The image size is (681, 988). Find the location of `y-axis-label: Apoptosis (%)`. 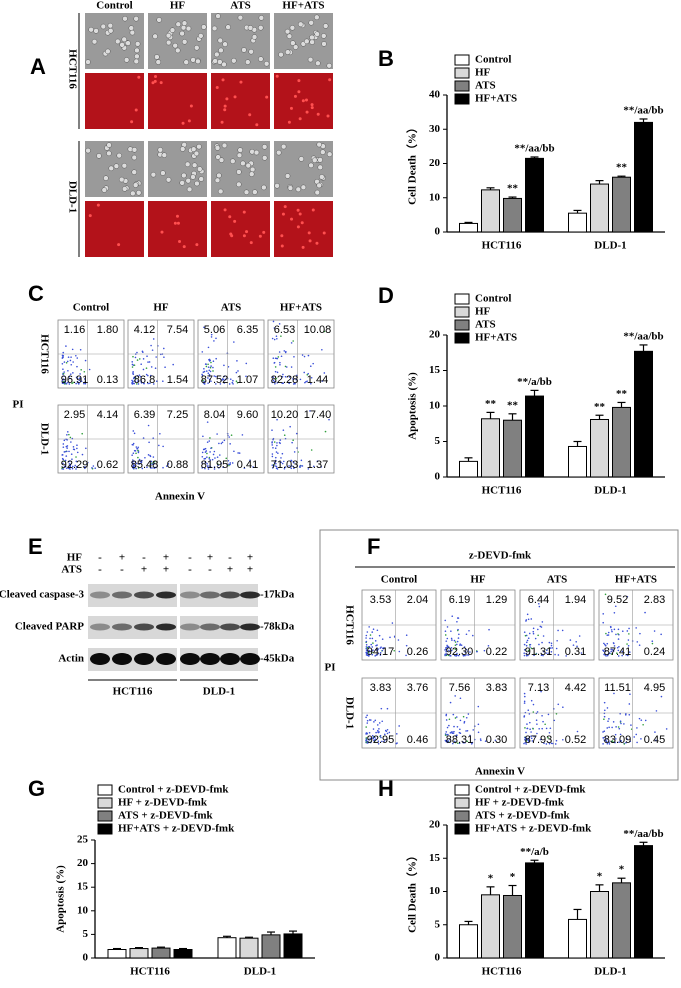

y-axis-label: Apoptosis (%) is located at coordinates (61, 899).